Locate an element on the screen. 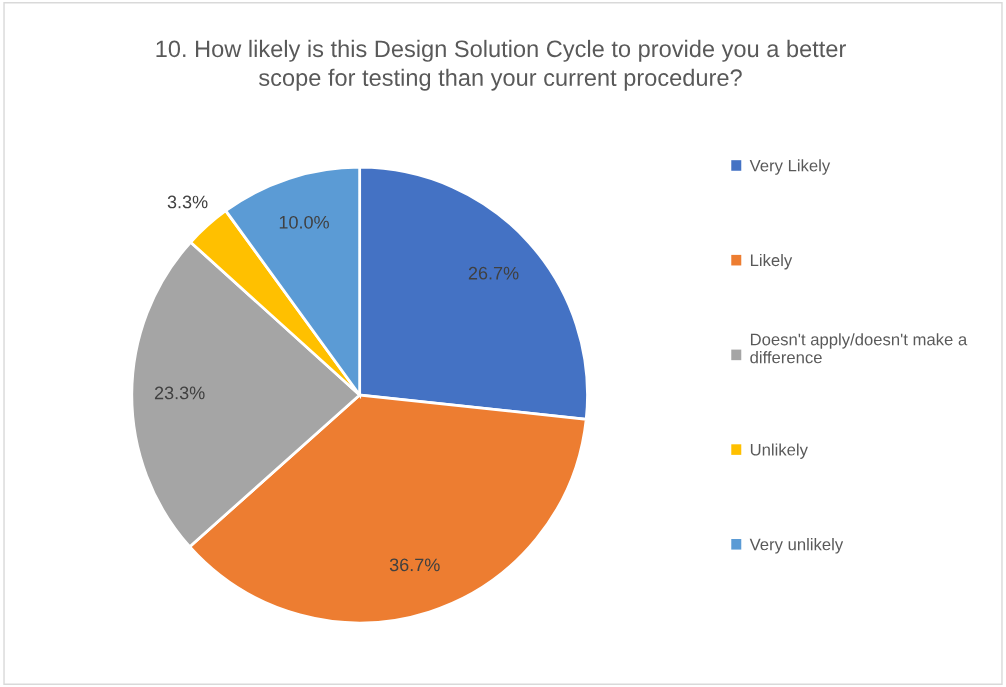 The width and height of the screenshot is (1006, 687). data-label: 26.7% is located at coordinates (493, 273).